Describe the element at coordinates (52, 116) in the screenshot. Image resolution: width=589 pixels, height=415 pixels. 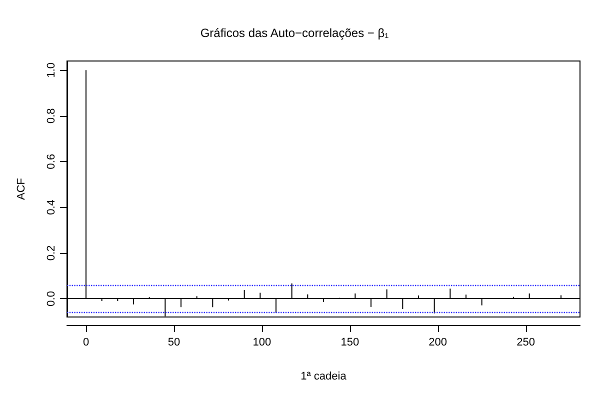
I see `y-tick-label: 0.8` at that location.